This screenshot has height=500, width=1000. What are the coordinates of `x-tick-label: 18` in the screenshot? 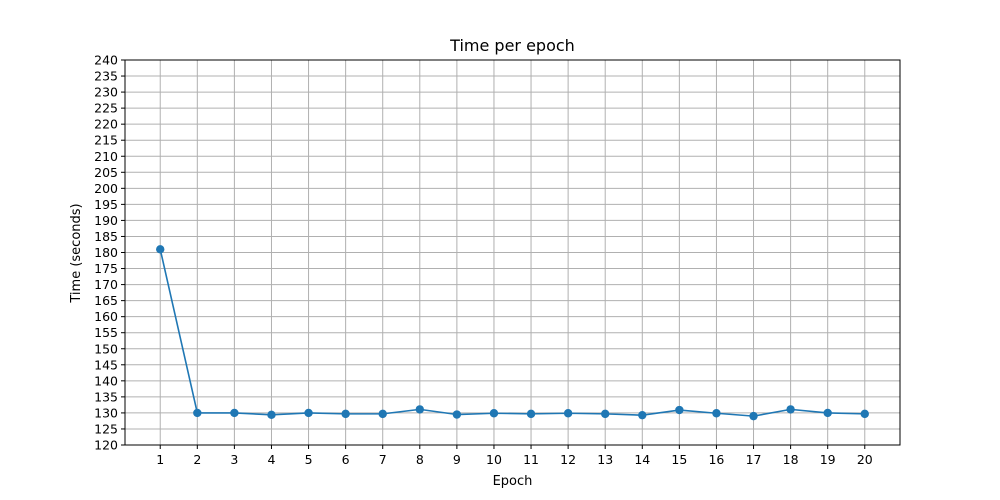 It's located at (791, 459).